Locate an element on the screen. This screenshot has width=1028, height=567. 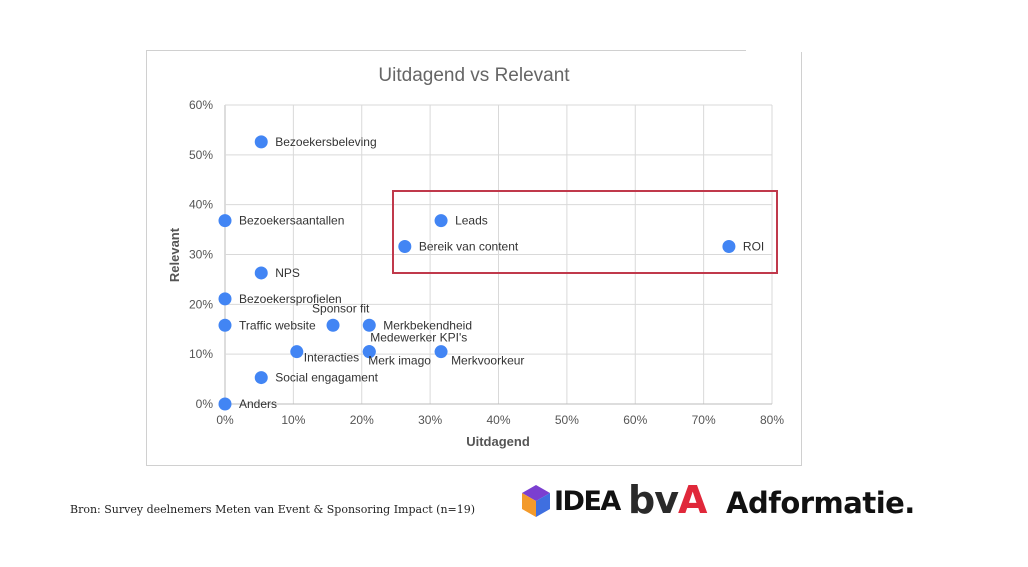
x-tick-label: 30% is located at coordinates (430, 420).